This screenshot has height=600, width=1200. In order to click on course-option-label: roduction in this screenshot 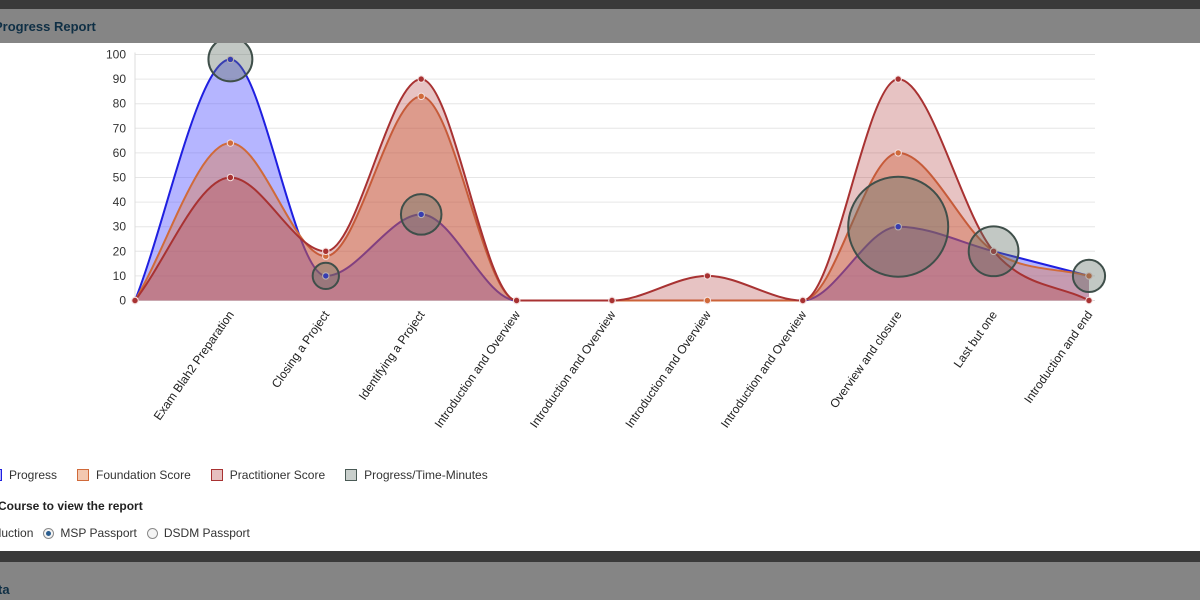, I will do `click(17, 533)`.